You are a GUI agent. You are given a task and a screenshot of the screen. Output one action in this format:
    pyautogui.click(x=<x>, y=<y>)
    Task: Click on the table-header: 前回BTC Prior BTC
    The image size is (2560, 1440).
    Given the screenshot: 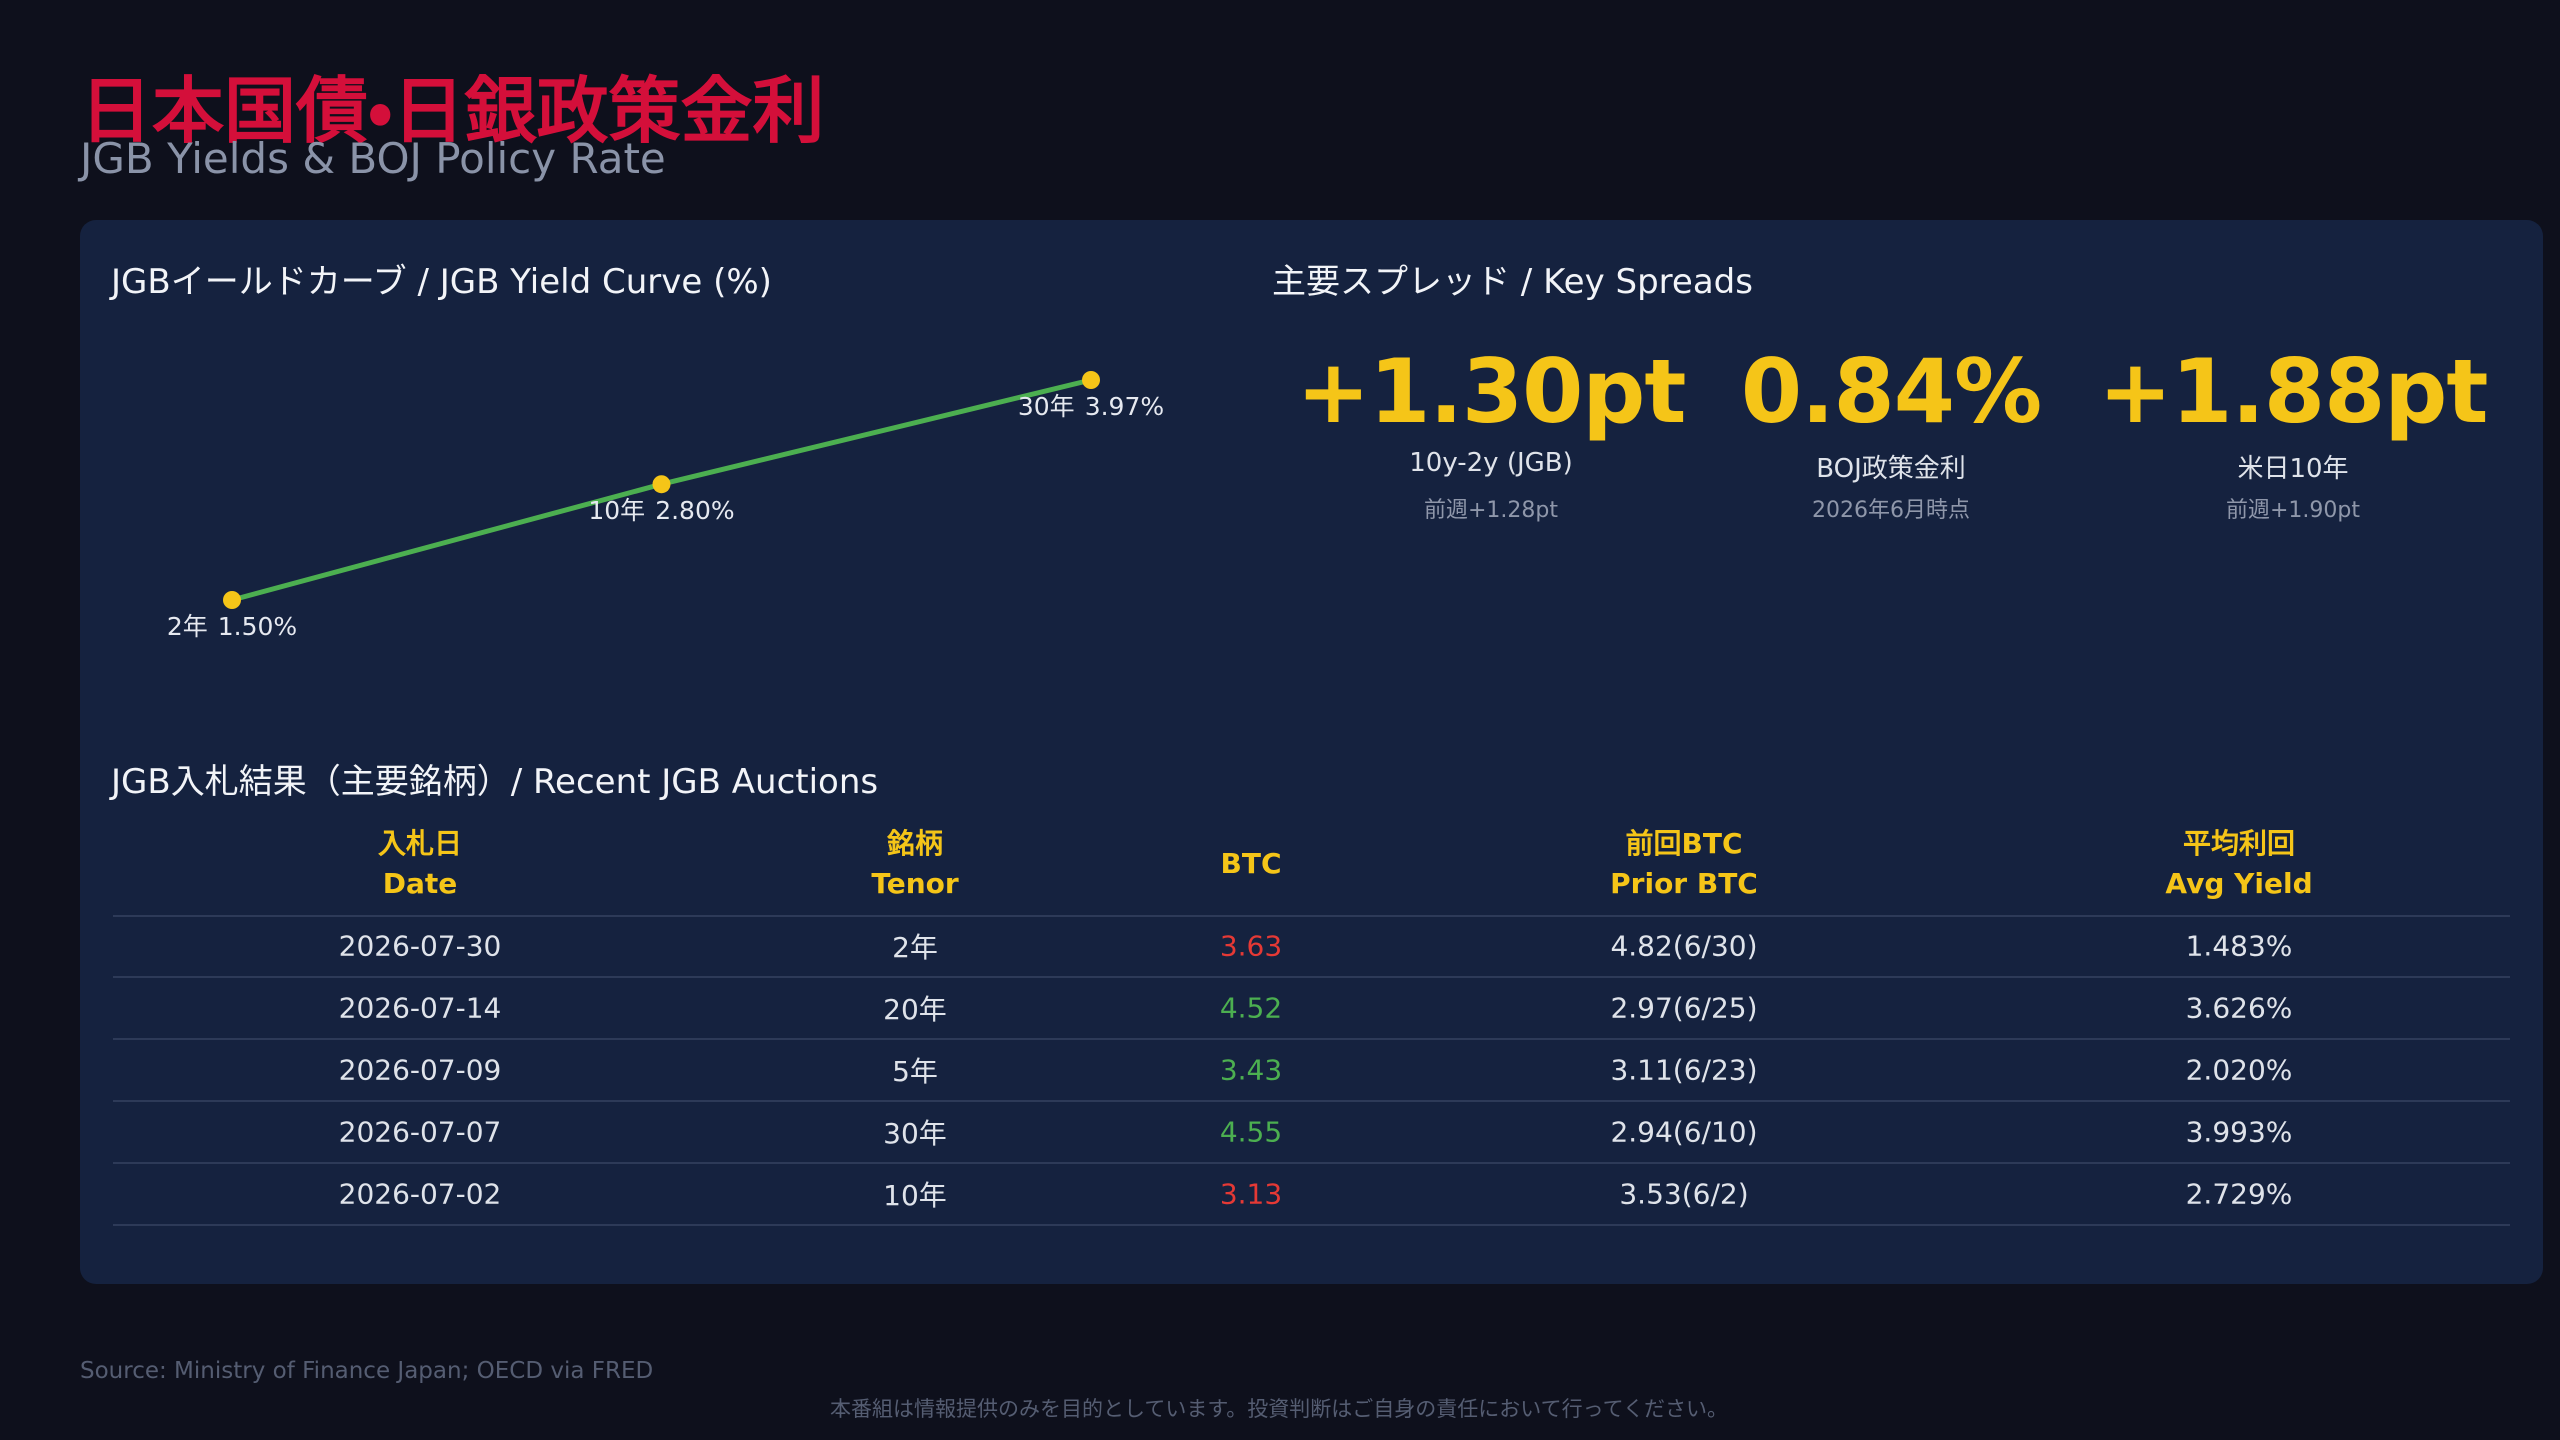 What is the action you would take?
    pyautogui.click(x=1684, y=864)
    